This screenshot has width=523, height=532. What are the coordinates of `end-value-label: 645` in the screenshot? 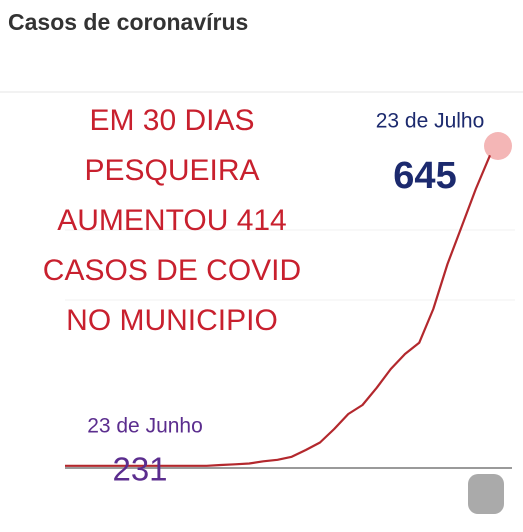 It's located at (424, 176).